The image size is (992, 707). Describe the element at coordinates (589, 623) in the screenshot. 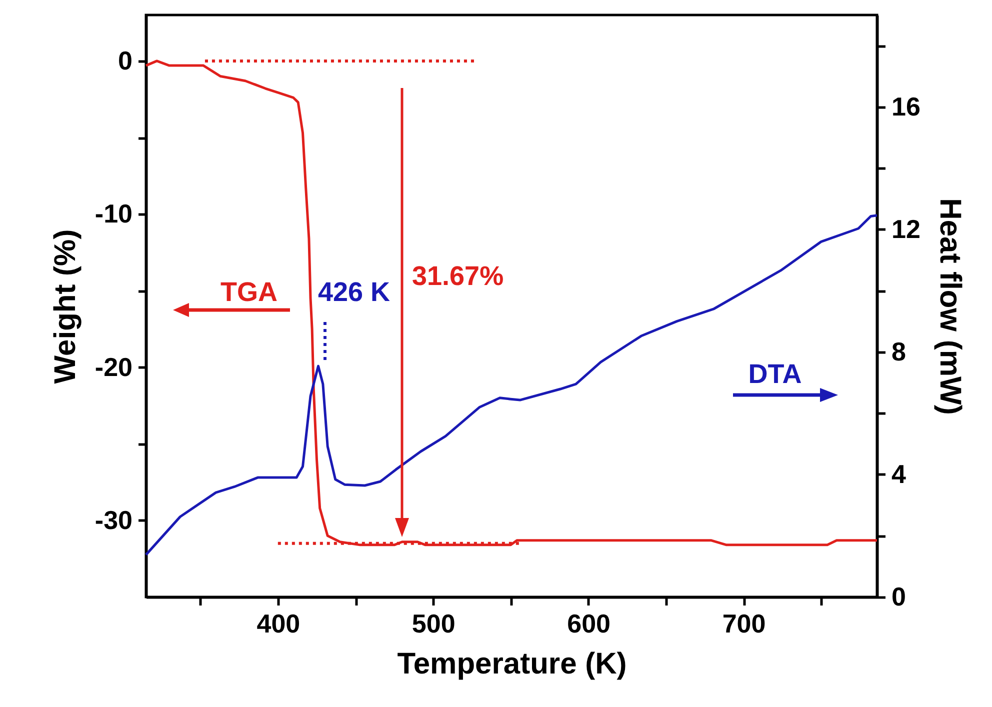

I see `x-tick-label: 600` at that location.